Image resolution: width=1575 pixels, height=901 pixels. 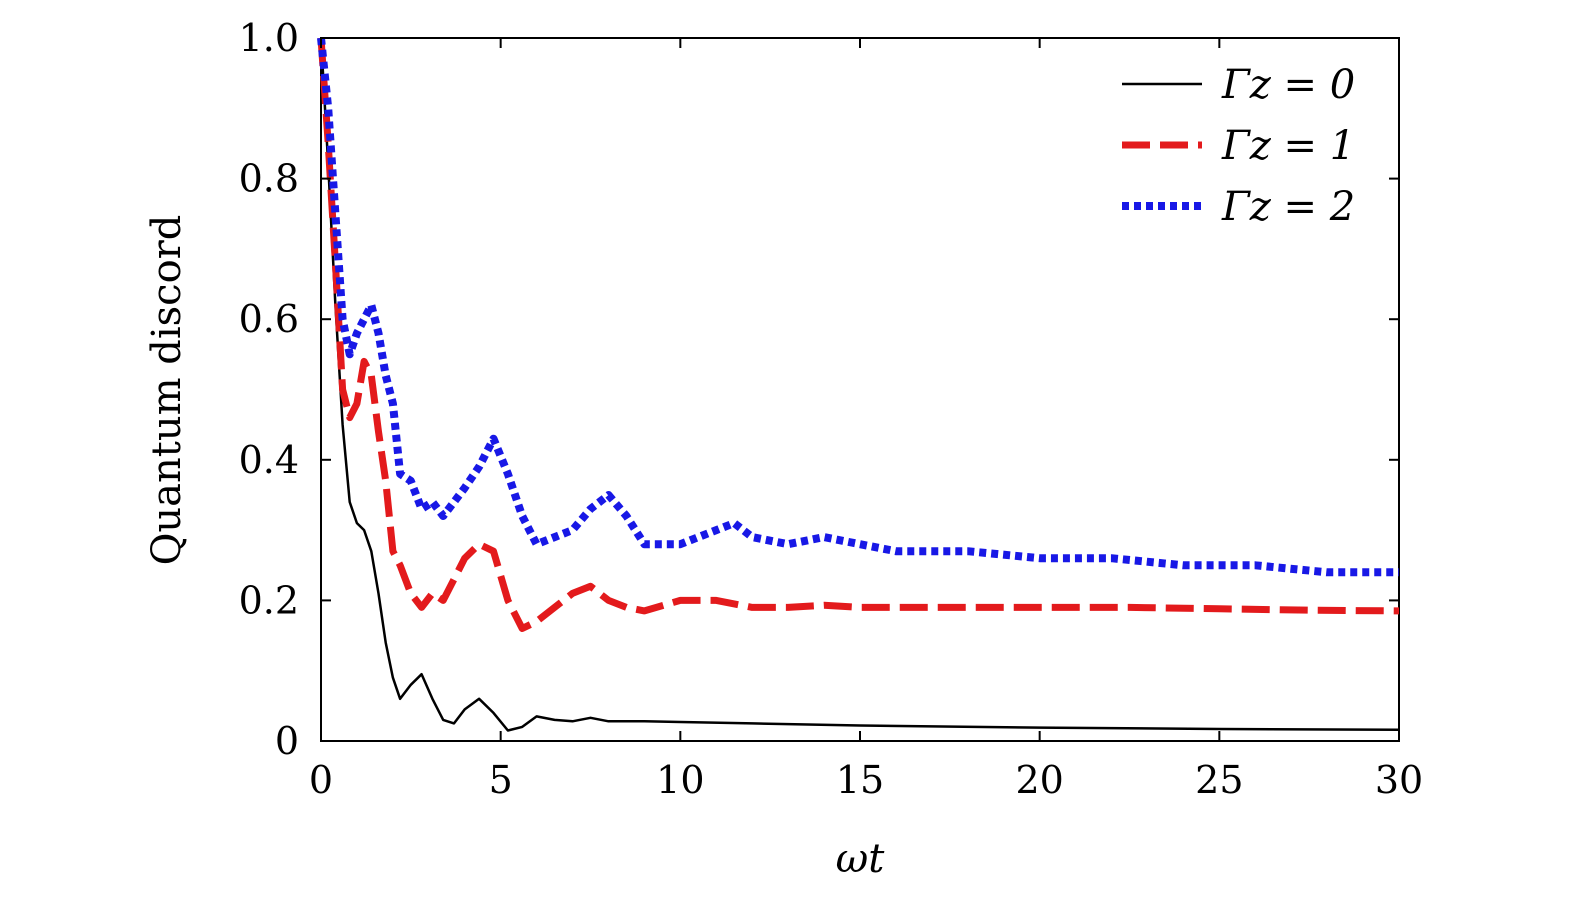 I want to click on y-tick-label: 0.2, so click(x=269, y=600).